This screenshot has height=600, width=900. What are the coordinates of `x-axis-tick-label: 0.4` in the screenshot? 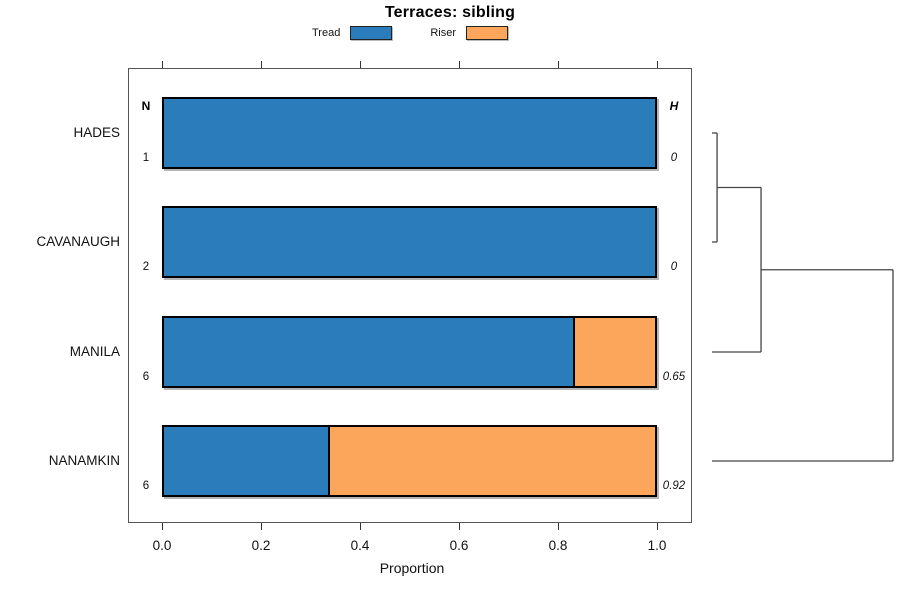 It's located at (360, 545).